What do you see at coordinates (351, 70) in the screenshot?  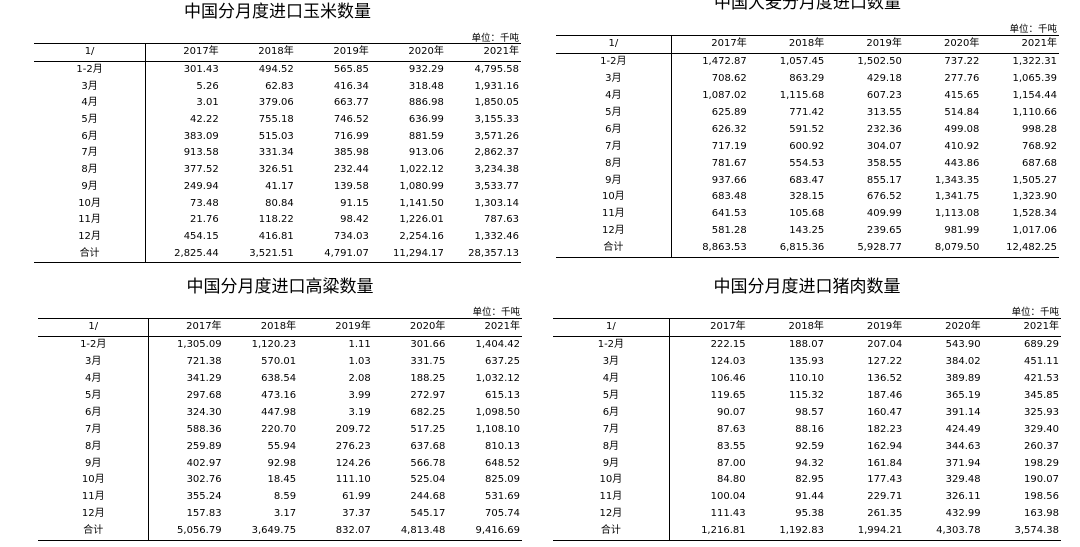 I see `table-cell: 565.85` at bounding box center [351, 70].